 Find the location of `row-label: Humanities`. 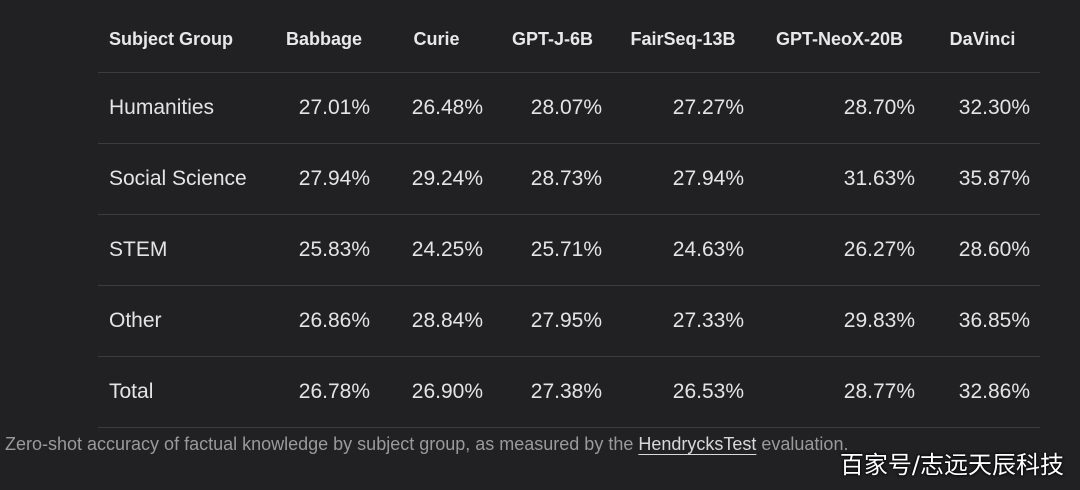

row-label: Humanities is located at coordinates (183, 108).